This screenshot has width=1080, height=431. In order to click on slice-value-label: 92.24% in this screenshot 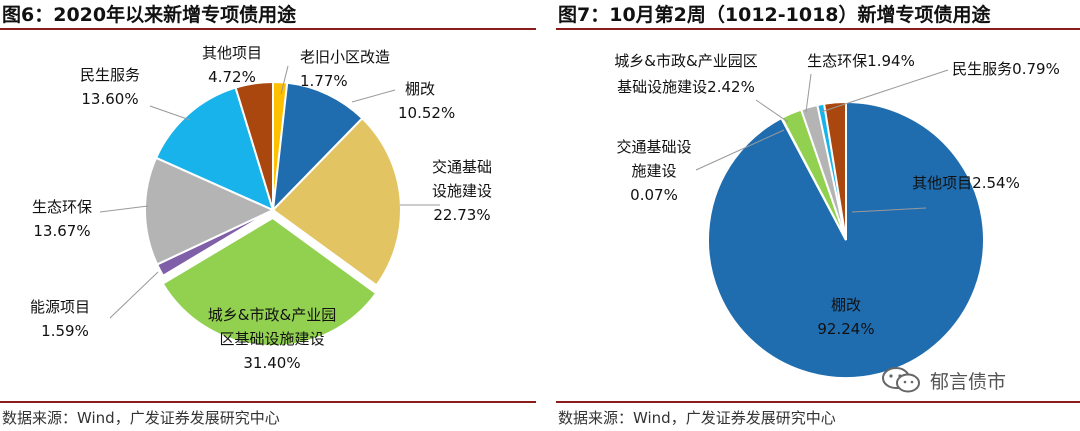, I will do `click(845, 329)`.